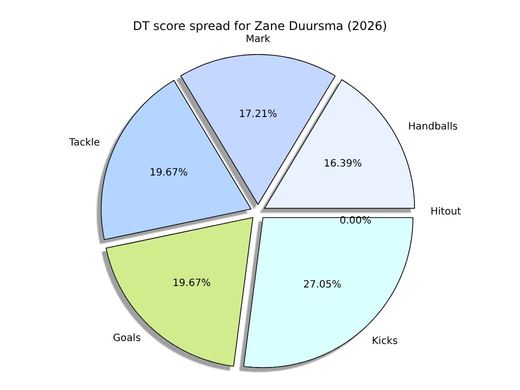 Image resolution: width=520 pixels, height=390 pixels. I want to click on slice-label: Handballs, so click(433, 127).